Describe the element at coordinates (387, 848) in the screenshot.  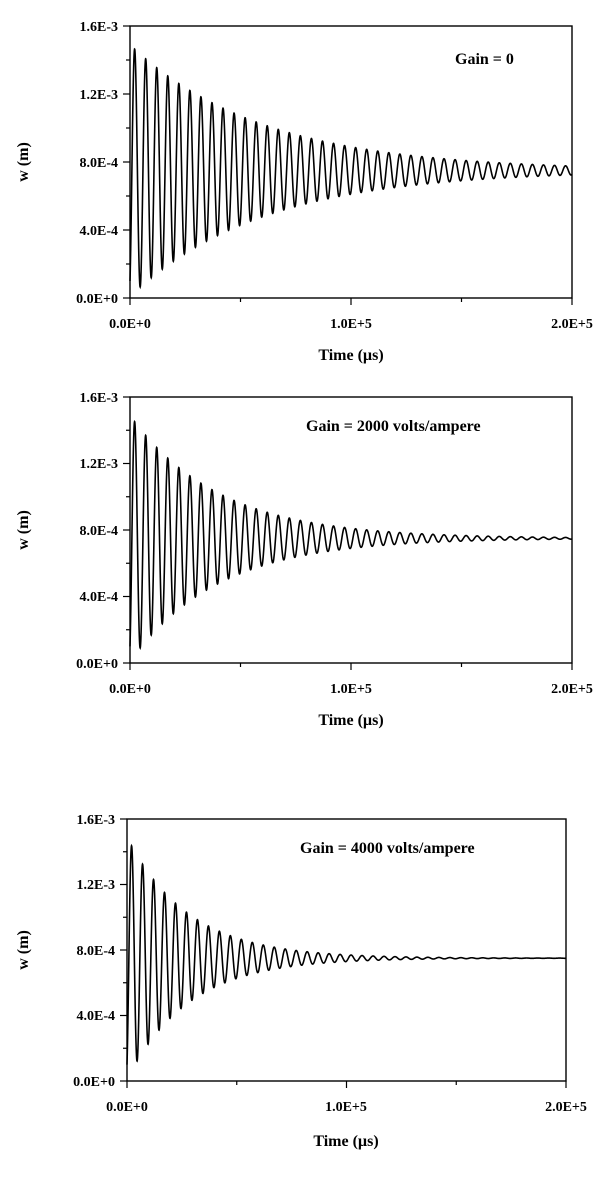
I see `chart-annotation: Gain = 4000 volts/ampere` at that location.